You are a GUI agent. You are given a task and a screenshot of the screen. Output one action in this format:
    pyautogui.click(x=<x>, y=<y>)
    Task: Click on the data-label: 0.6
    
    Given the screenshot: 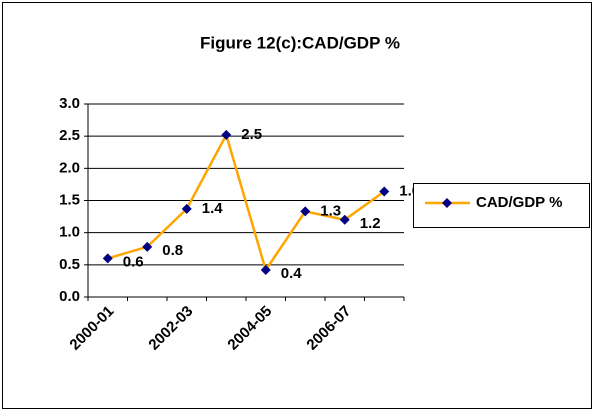 What is the action you would take?
    pyautogui.click(x=133, y=261)
    